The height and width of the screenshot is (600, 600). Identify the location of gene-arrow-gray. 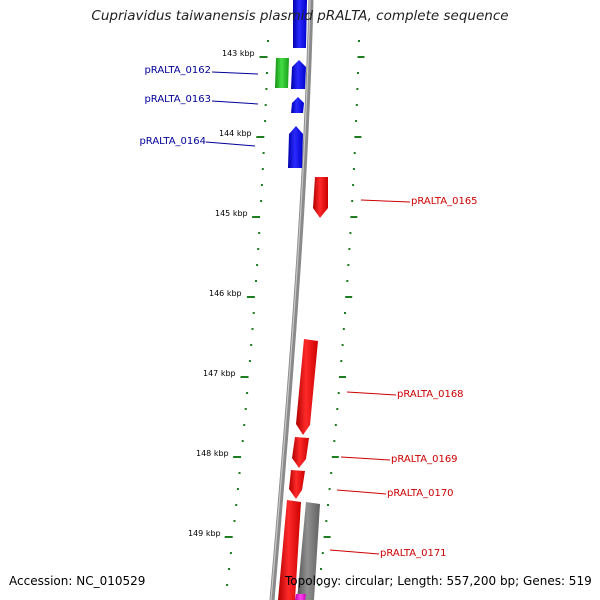
(308, 551).